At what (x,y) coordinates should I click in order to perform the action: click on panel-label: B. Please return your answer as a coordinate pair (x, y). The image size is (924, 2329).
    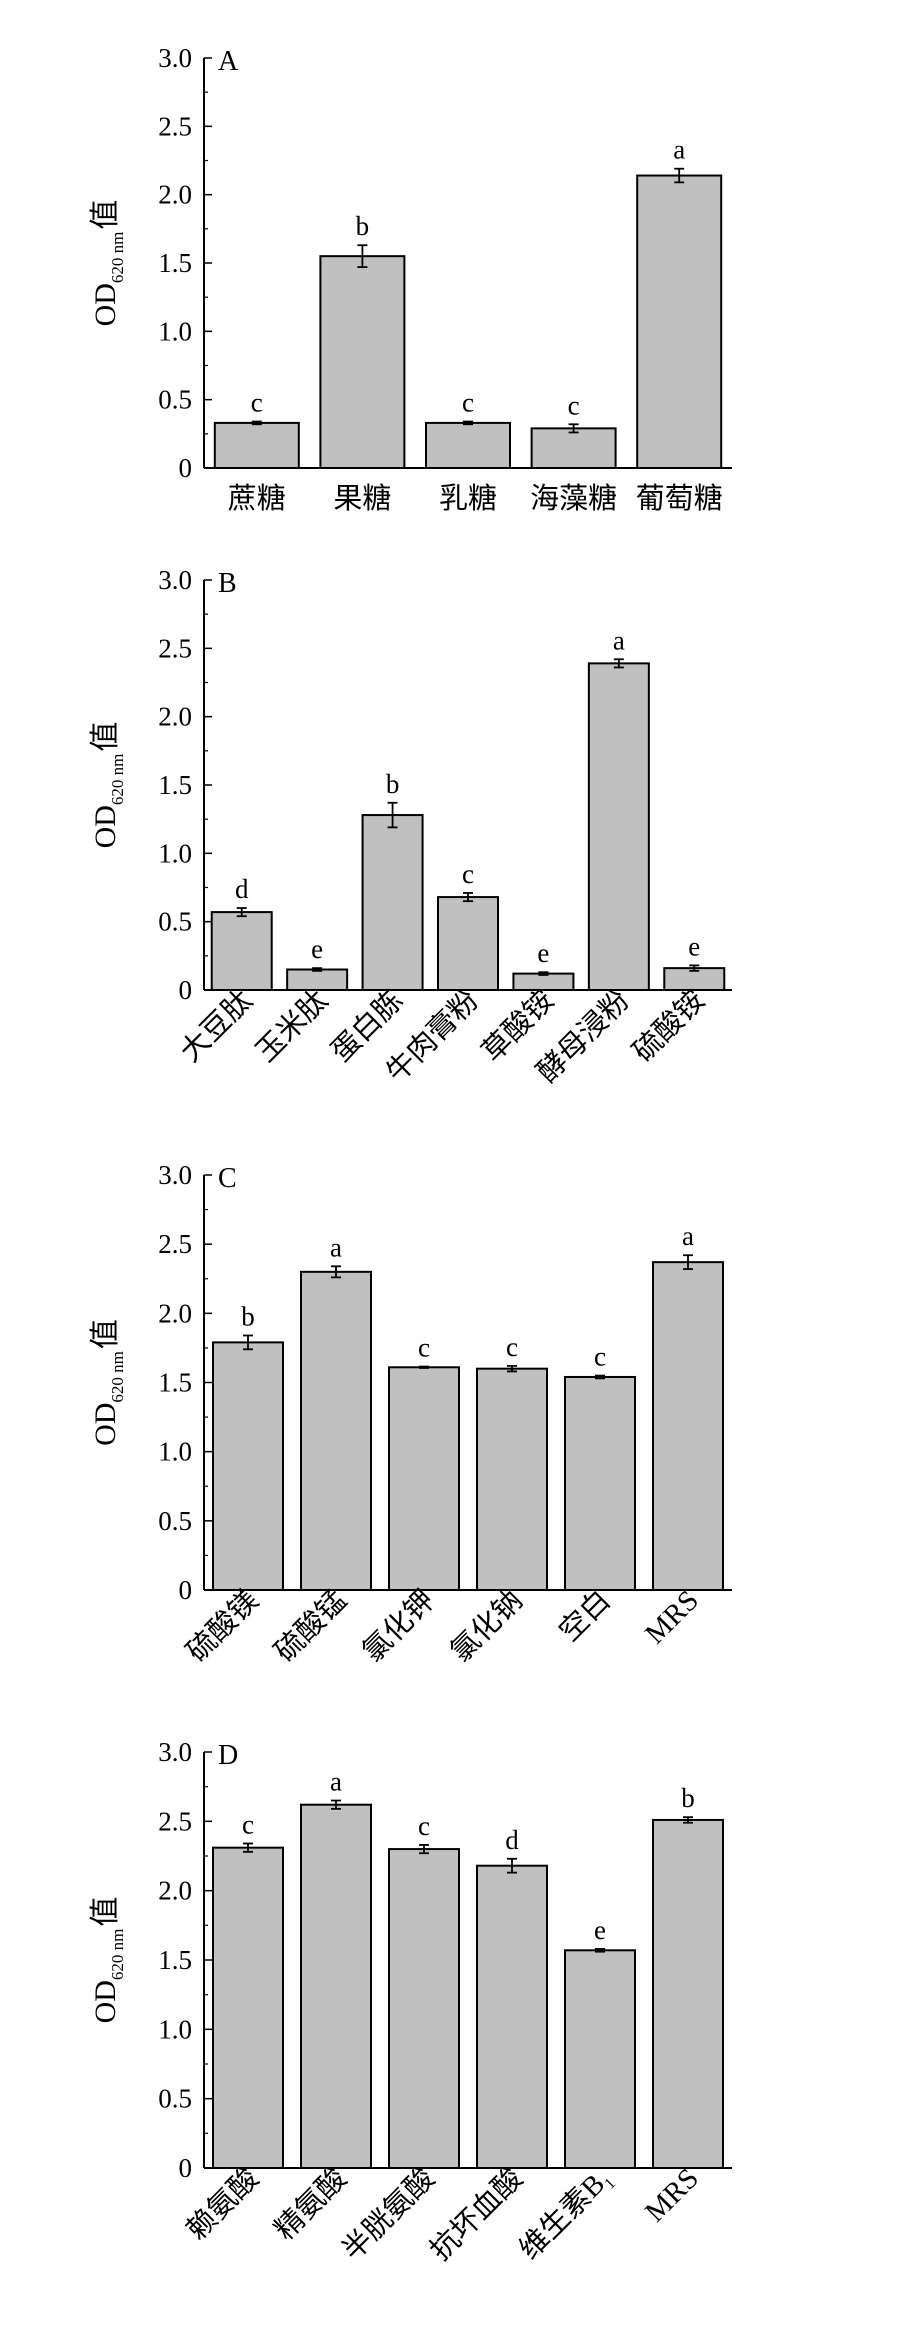
    Looking at the image, I should click on (227, 583).